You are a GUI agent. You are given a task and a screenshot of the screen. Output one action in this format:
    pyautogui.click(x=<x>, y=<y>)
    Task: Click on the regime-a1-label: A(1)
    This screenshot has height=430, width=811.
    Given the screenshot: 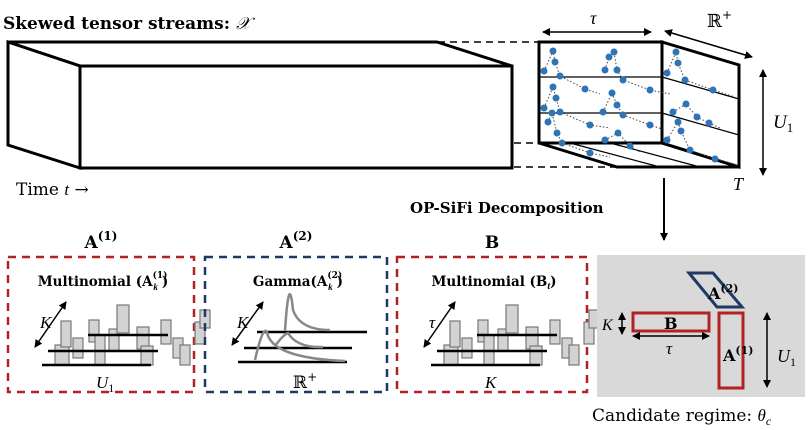 What is the action you would take?
    pyautogui.click(x=738, y=354)
    